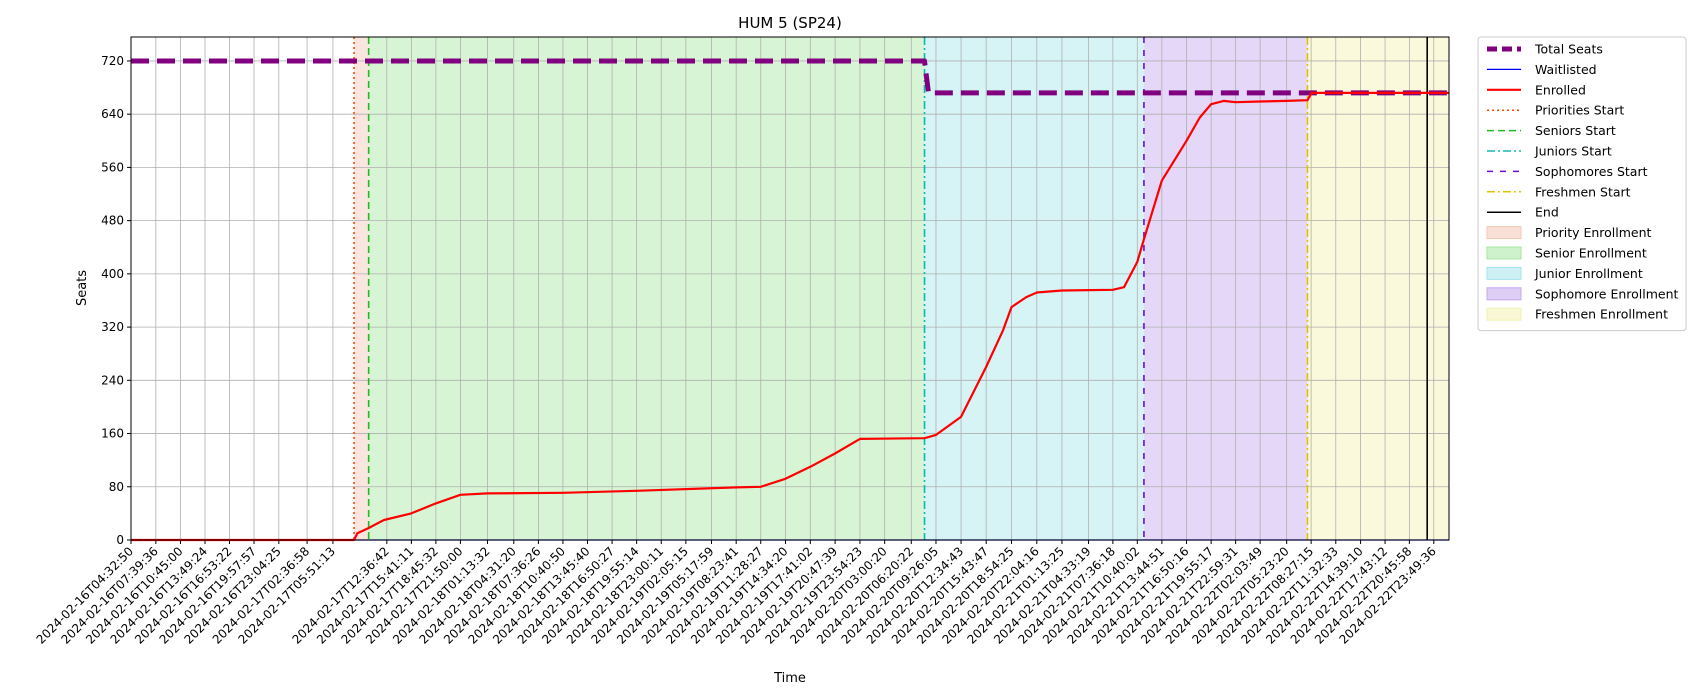 The width and height of the screenshot is (1700, 700). I want to click on legend-label-freshmen-enrollment: Freshmen Enrollment, so click(1601, 314).